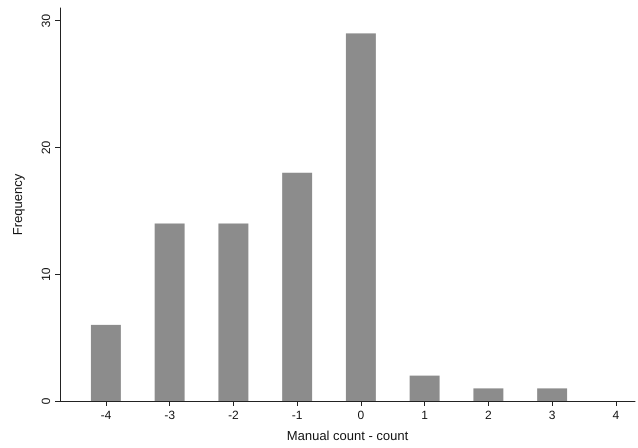 This screenshot has height=448, width=638. Describe the element at coordinates (46, 400) in the screenshot. I see `y-tick-label: 0` at that location.